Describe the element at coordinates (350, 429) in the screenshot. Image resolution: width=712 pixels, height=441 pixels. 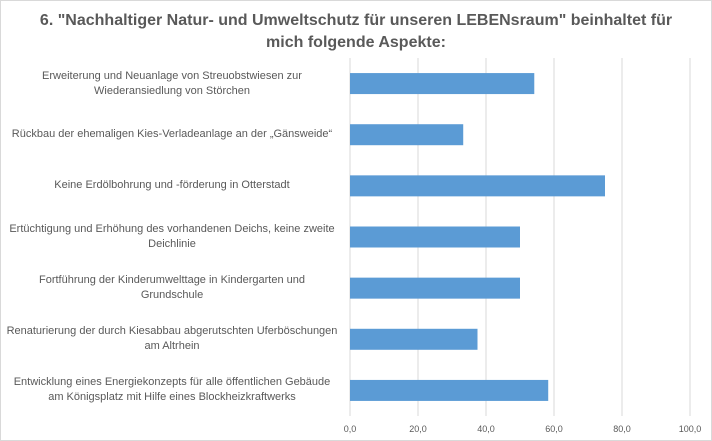
I see `x-tick-label-0: 0,0` at that location.